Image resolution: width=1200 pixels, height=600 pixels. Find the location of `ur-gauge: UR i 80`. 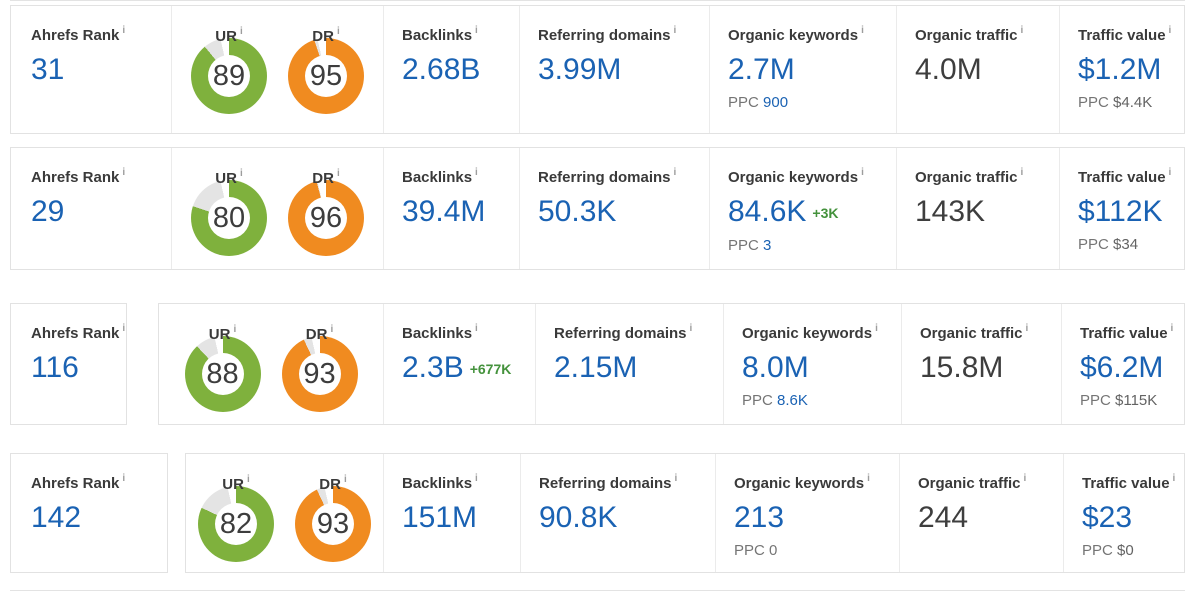

ur-gauge: UR i 80 is located at coordinates (229, 217).